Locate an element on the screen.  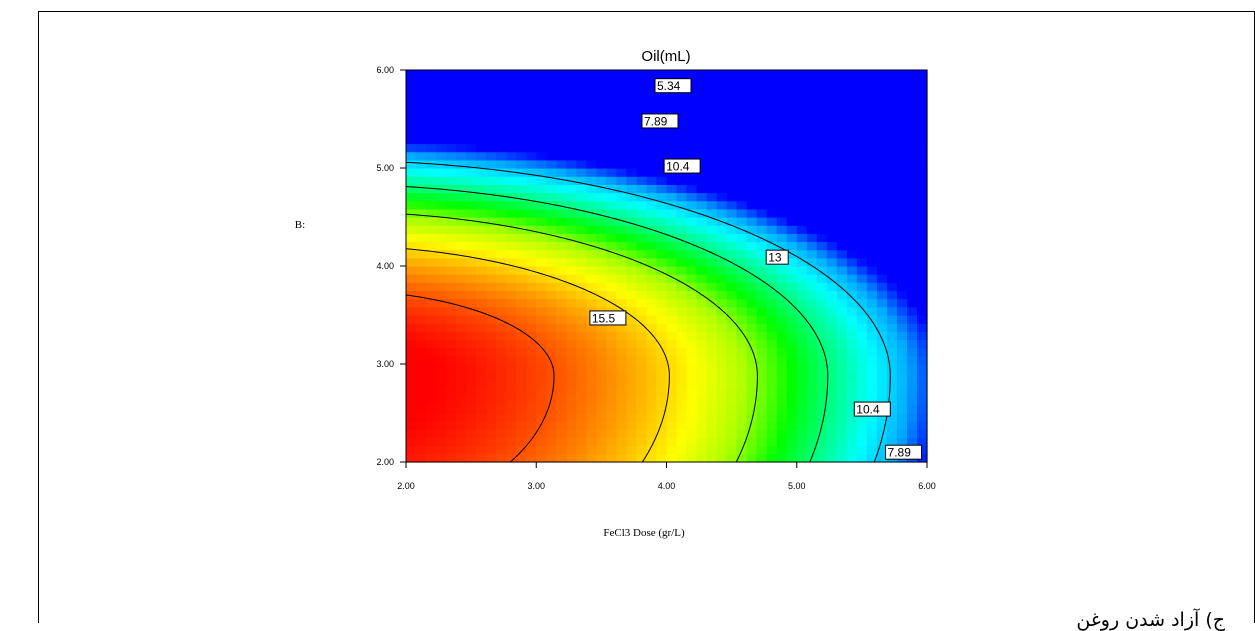
x-tick-label: 2.00 is located at coordinates (406, 486).